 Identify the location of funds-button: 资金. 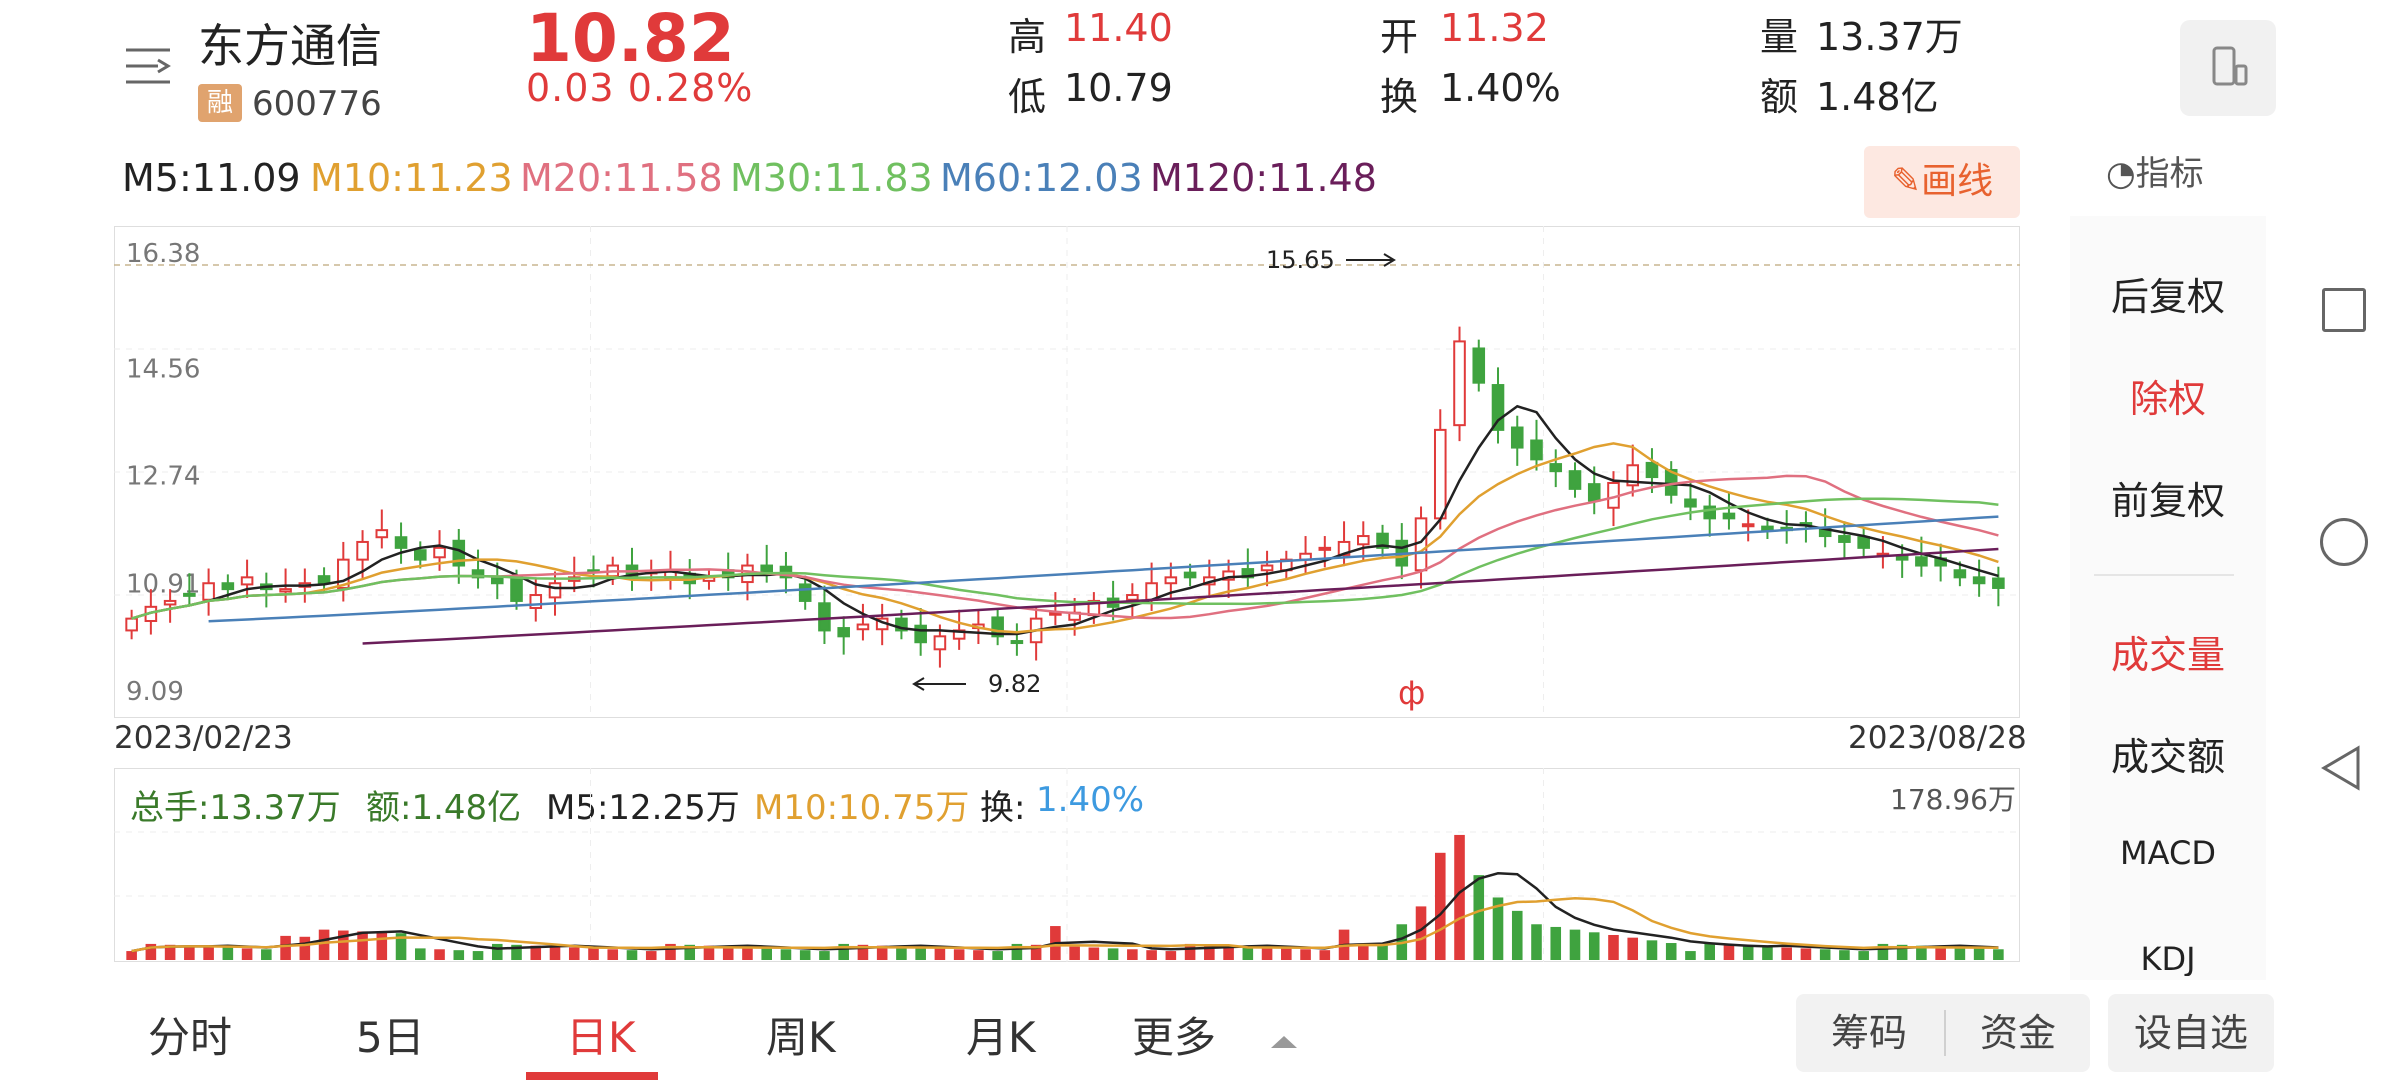
(2017, 1033).